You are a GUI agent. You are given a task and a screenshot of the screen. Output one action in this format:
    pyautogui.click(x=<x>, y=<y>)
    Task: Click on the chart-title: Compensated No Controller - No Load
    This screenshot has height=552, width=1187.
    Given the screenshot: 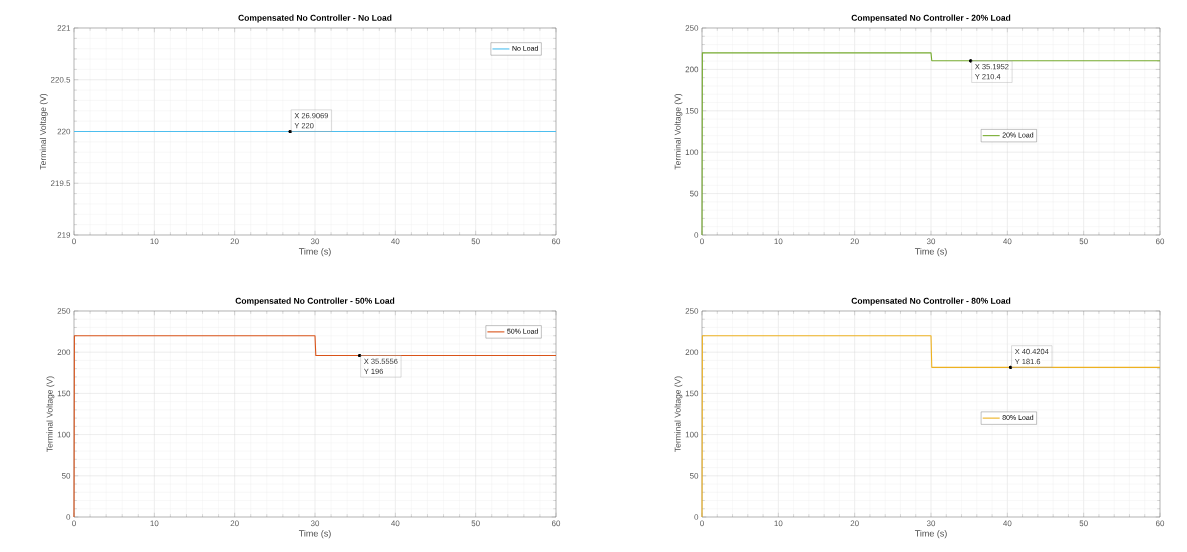 What is the action you would take?
    pyautogui.click(x=315, y=18)
    